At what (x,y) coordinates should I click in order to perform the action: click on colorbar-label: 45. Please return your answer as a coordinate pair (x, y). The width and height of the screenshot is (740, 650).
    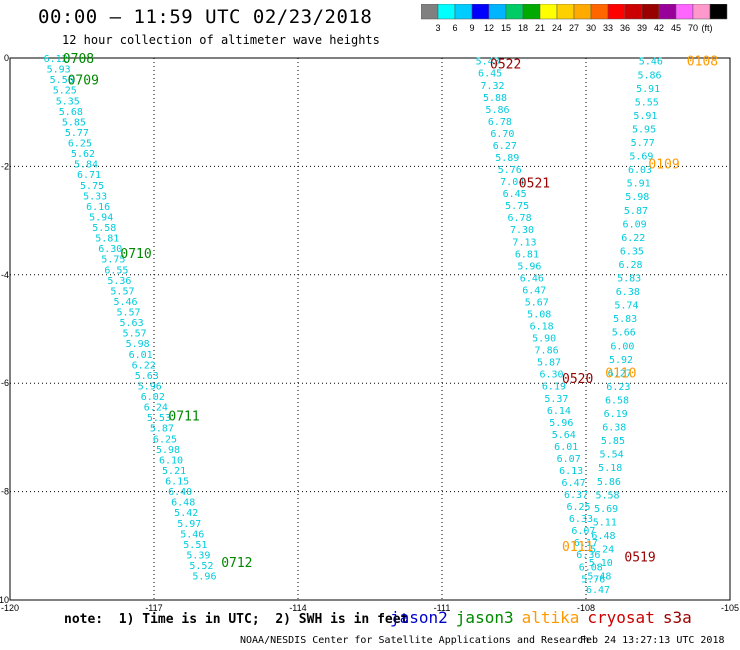
    Looking at the image, I should click on (676, 28).